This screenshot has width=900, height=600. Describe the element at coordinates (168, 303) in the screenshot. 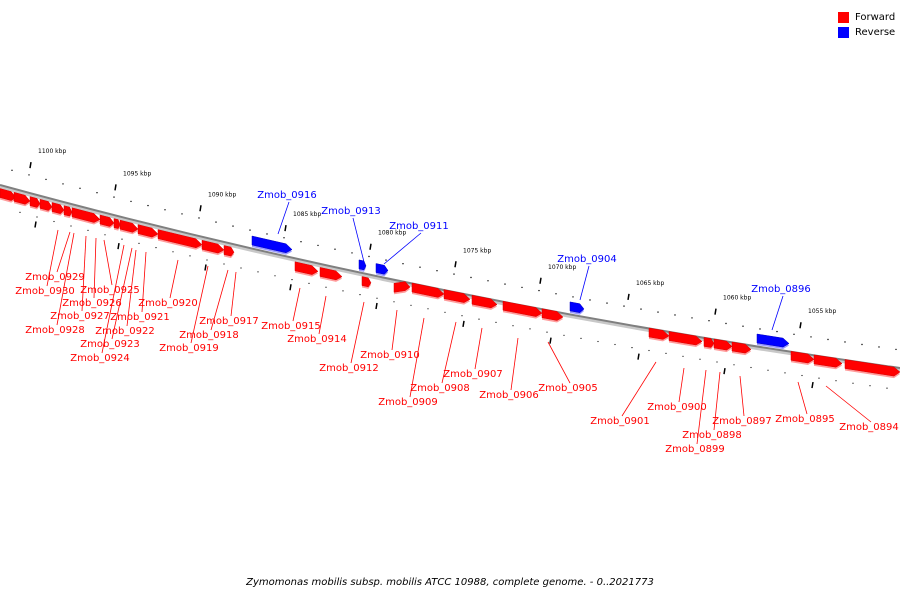

I see `gene-label: Zmob_0920` at that location.